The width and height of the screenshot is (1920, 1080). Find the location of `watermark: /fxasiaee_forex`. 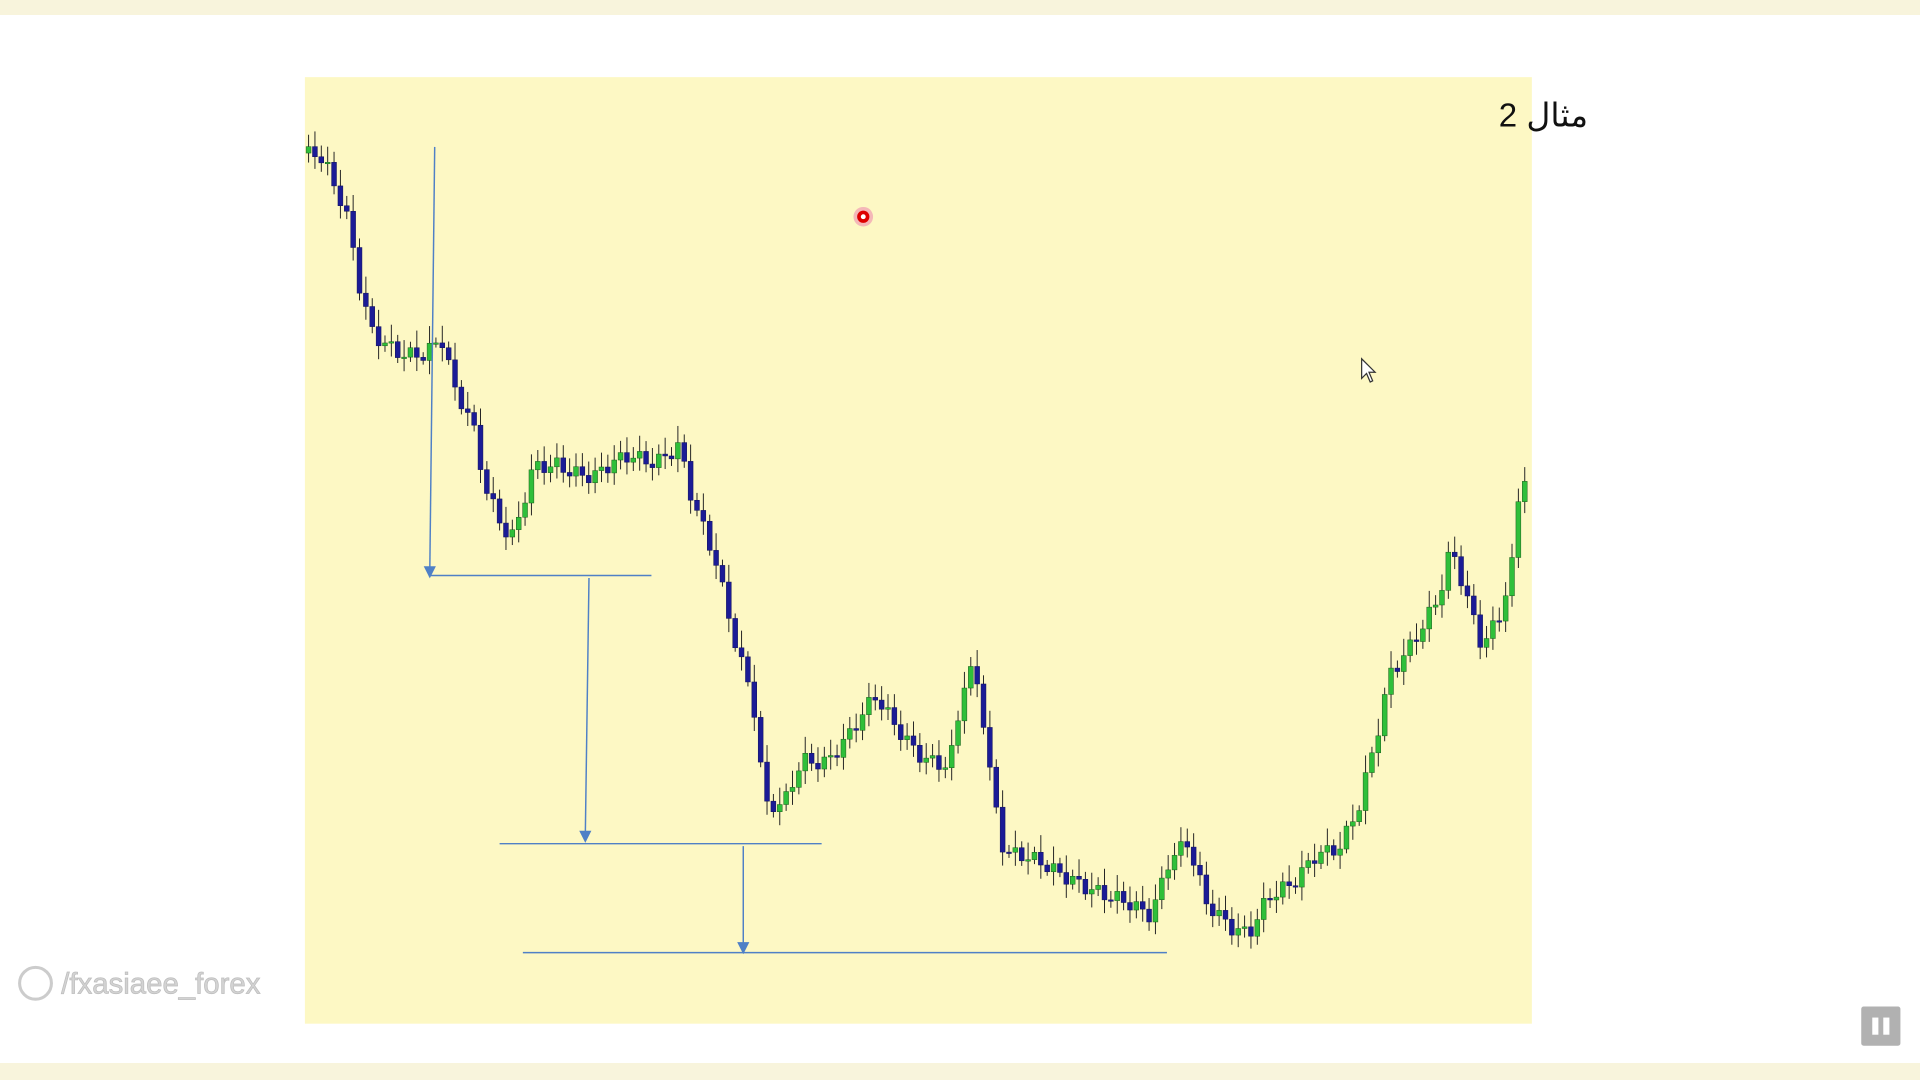

watermark: /fxasiaee_forex is located at coordinates (161, 983).